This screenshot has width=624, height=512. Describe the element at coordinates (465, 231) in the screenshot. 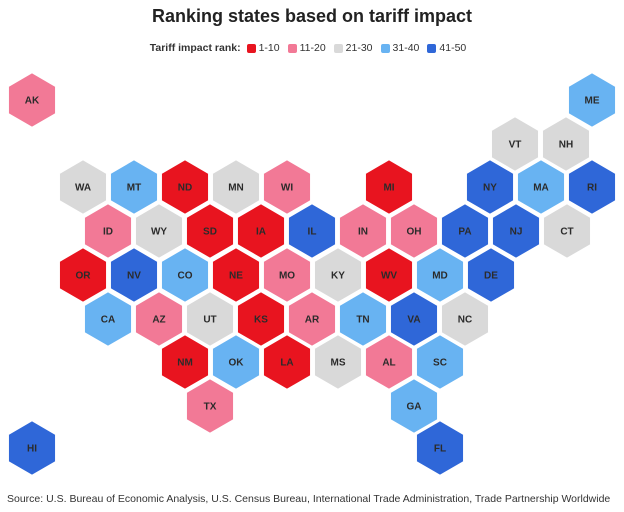

I see `state-hex-pa: PA` at that location.